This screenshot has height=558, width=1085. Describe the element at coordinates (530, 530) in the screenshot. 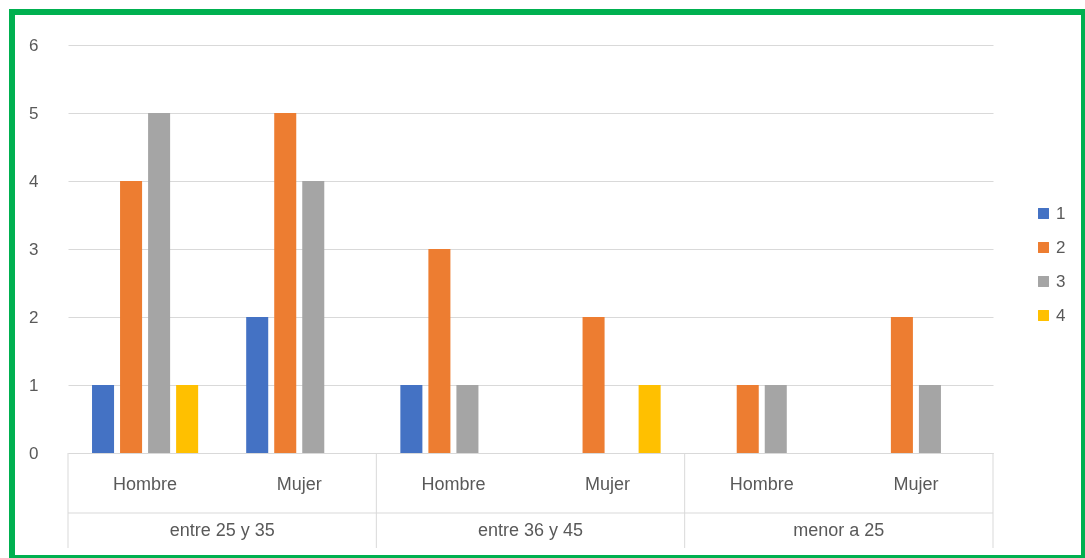

I see `text: entre 36 y 45` at that location.